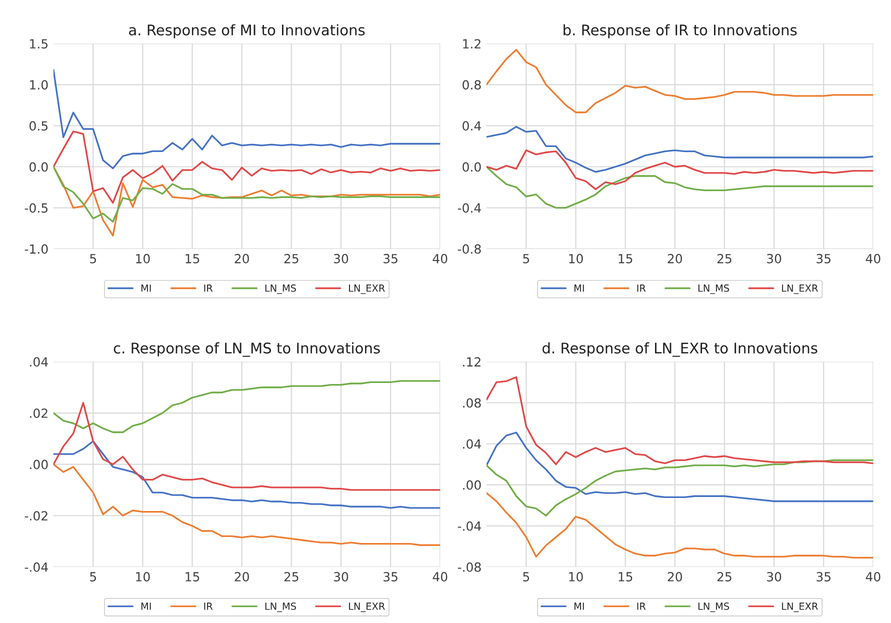 This screenshot has height=623, width=891. Describe the element at coordinates (39, 85) in the screenshot. I see `y-tick-label: 1.0` at that location.